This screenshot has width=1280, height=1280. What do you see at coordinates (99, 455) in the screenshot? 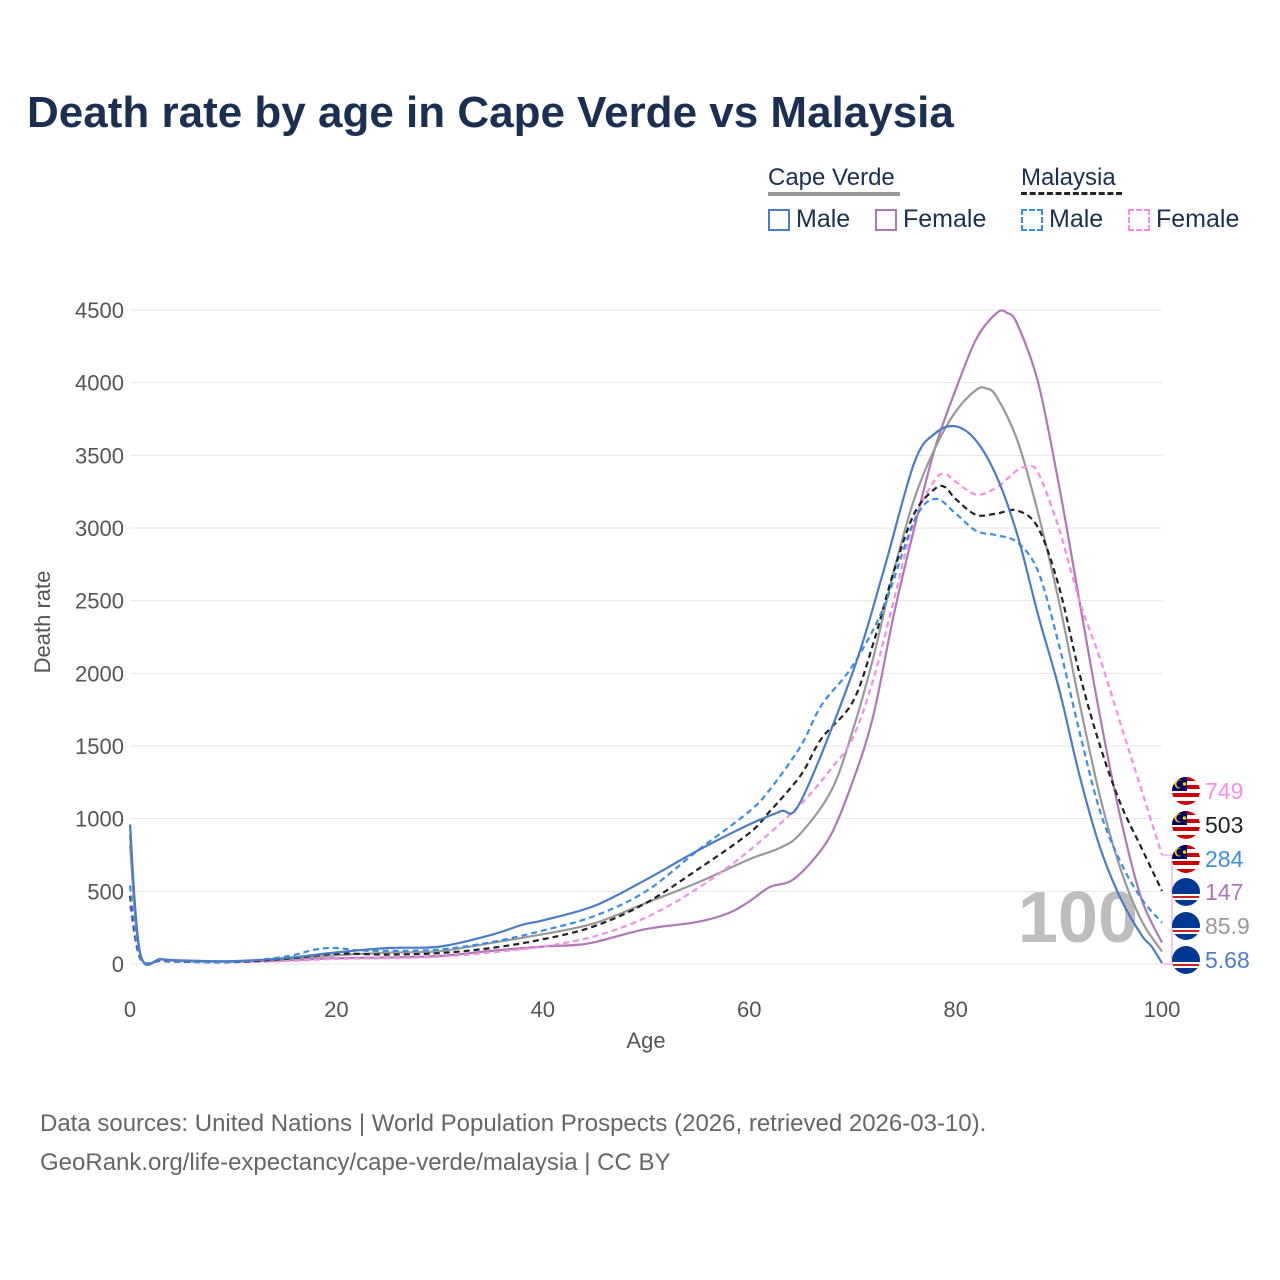
I see `y-tick-label: 3500` at bounding box center [99, 455].